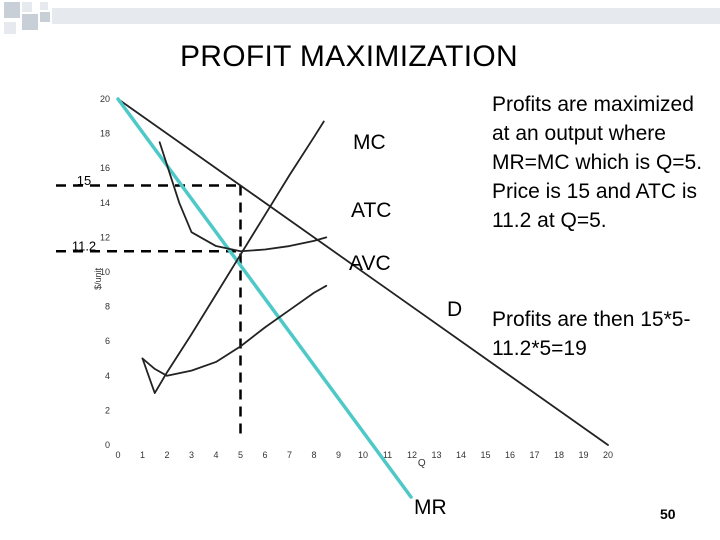 This screenshot has height=540, width=720. What do you see at coordinates (412, 455) in the screenshot?
I see `x-tick-label: 12` at bounding box center [412, 455].